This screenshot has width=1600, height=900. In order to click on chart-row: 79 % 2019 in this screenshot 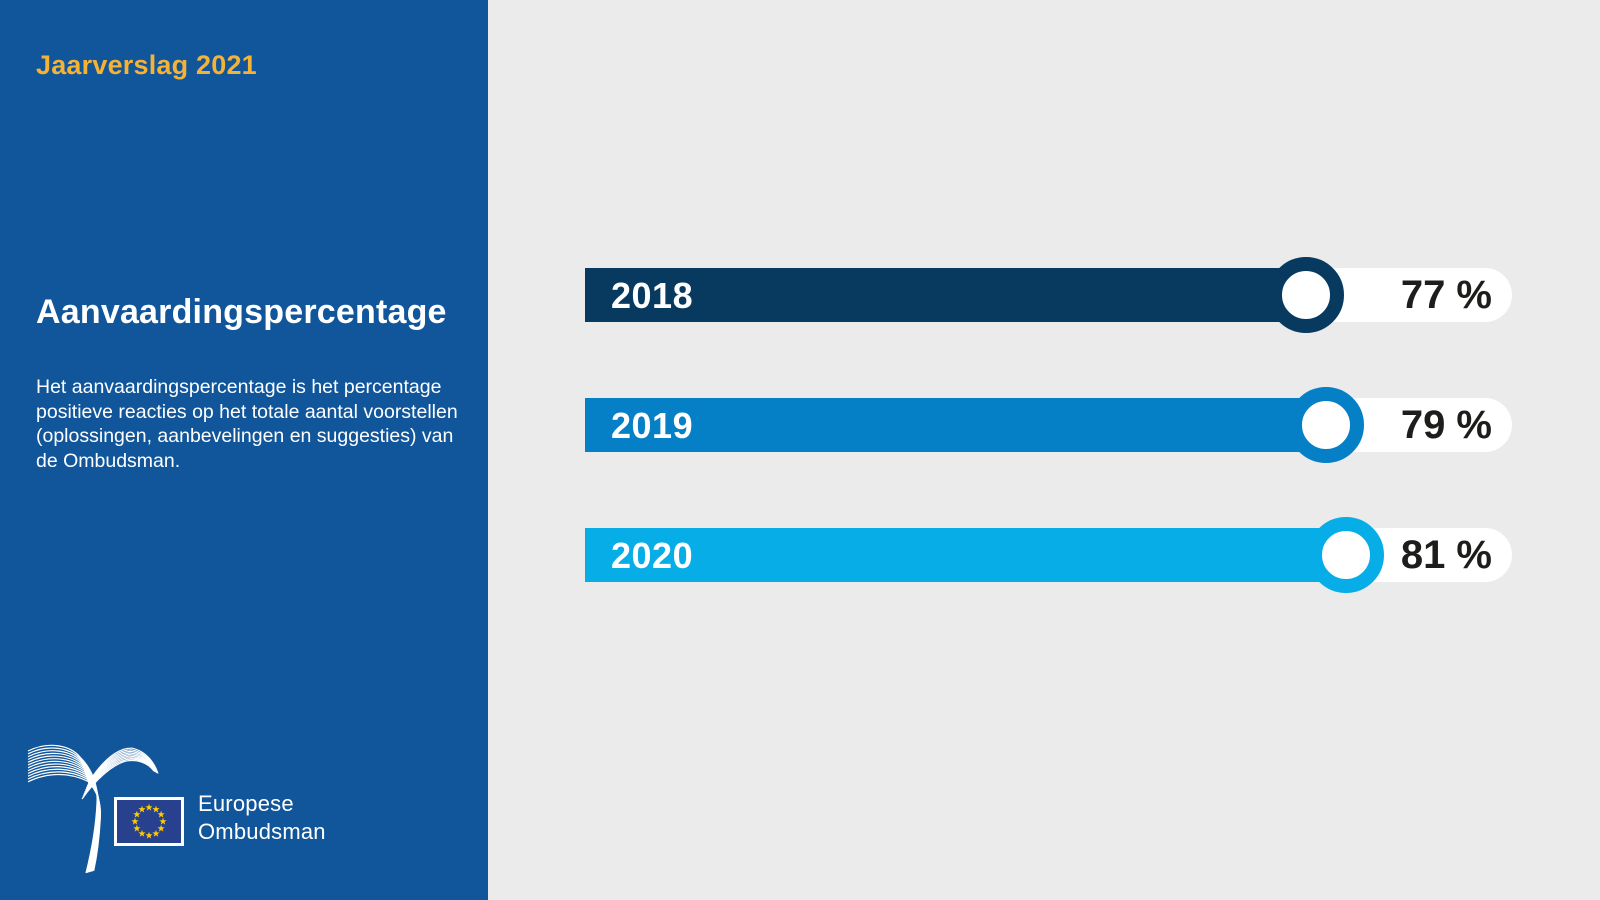, I will do `click(1044, 425)`.